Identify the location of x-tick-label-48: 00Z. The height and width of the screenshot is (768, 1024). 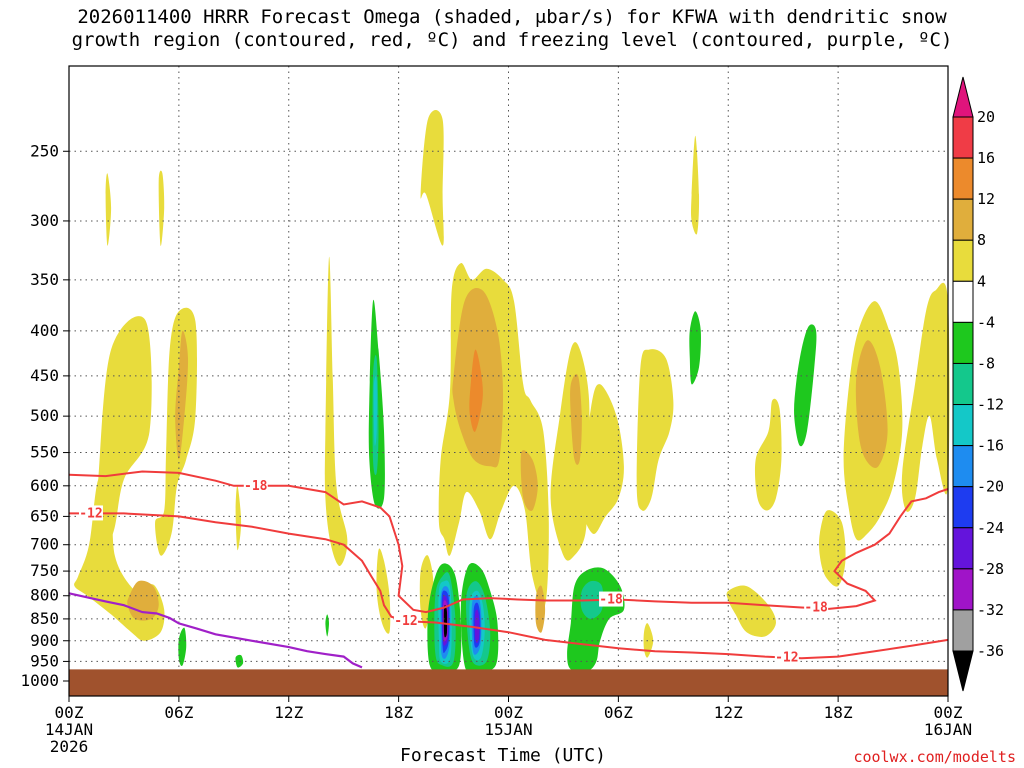
(948, 712).